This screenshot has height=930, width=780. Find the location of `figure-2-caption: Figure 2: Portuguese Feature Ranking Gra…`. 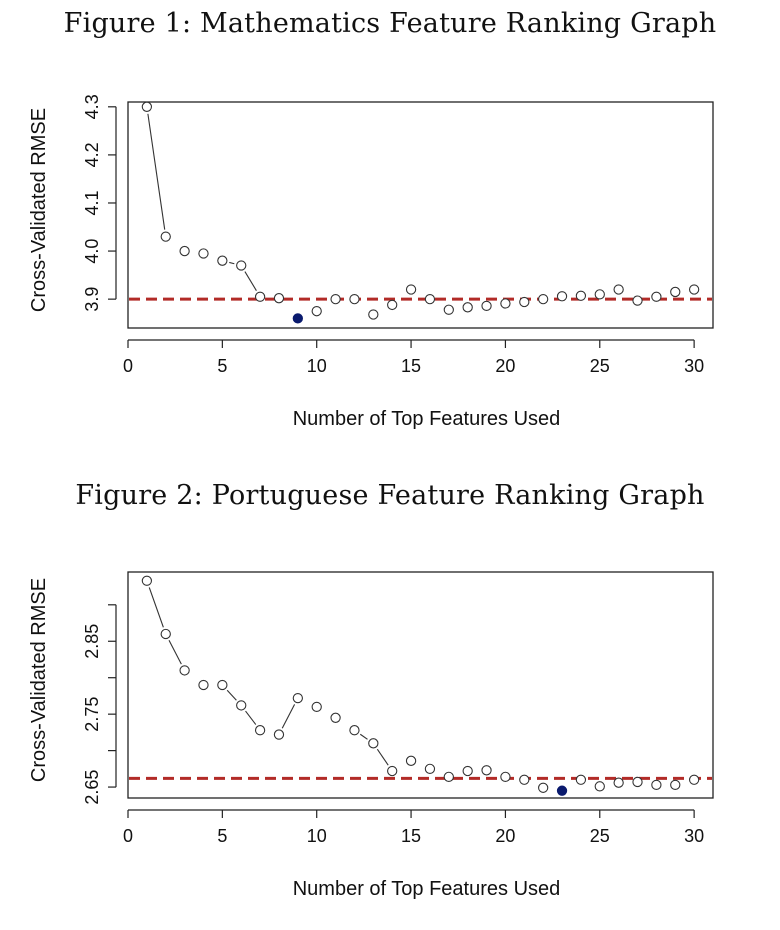

figure-2-caption: Figure 2: Portuguese Feature Ranking Gra… is located at coordinates (390, 495).